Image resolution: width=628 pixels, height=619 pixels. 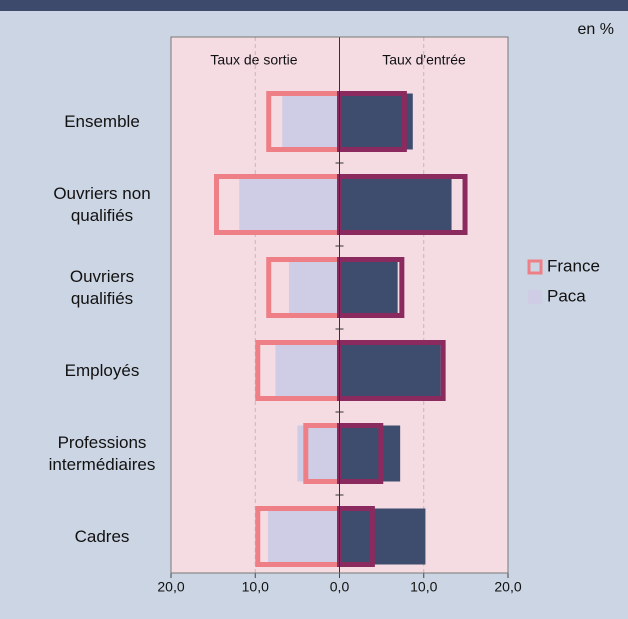 I want to click on x-tick-label: 0,0, so click(x=340, y=587).